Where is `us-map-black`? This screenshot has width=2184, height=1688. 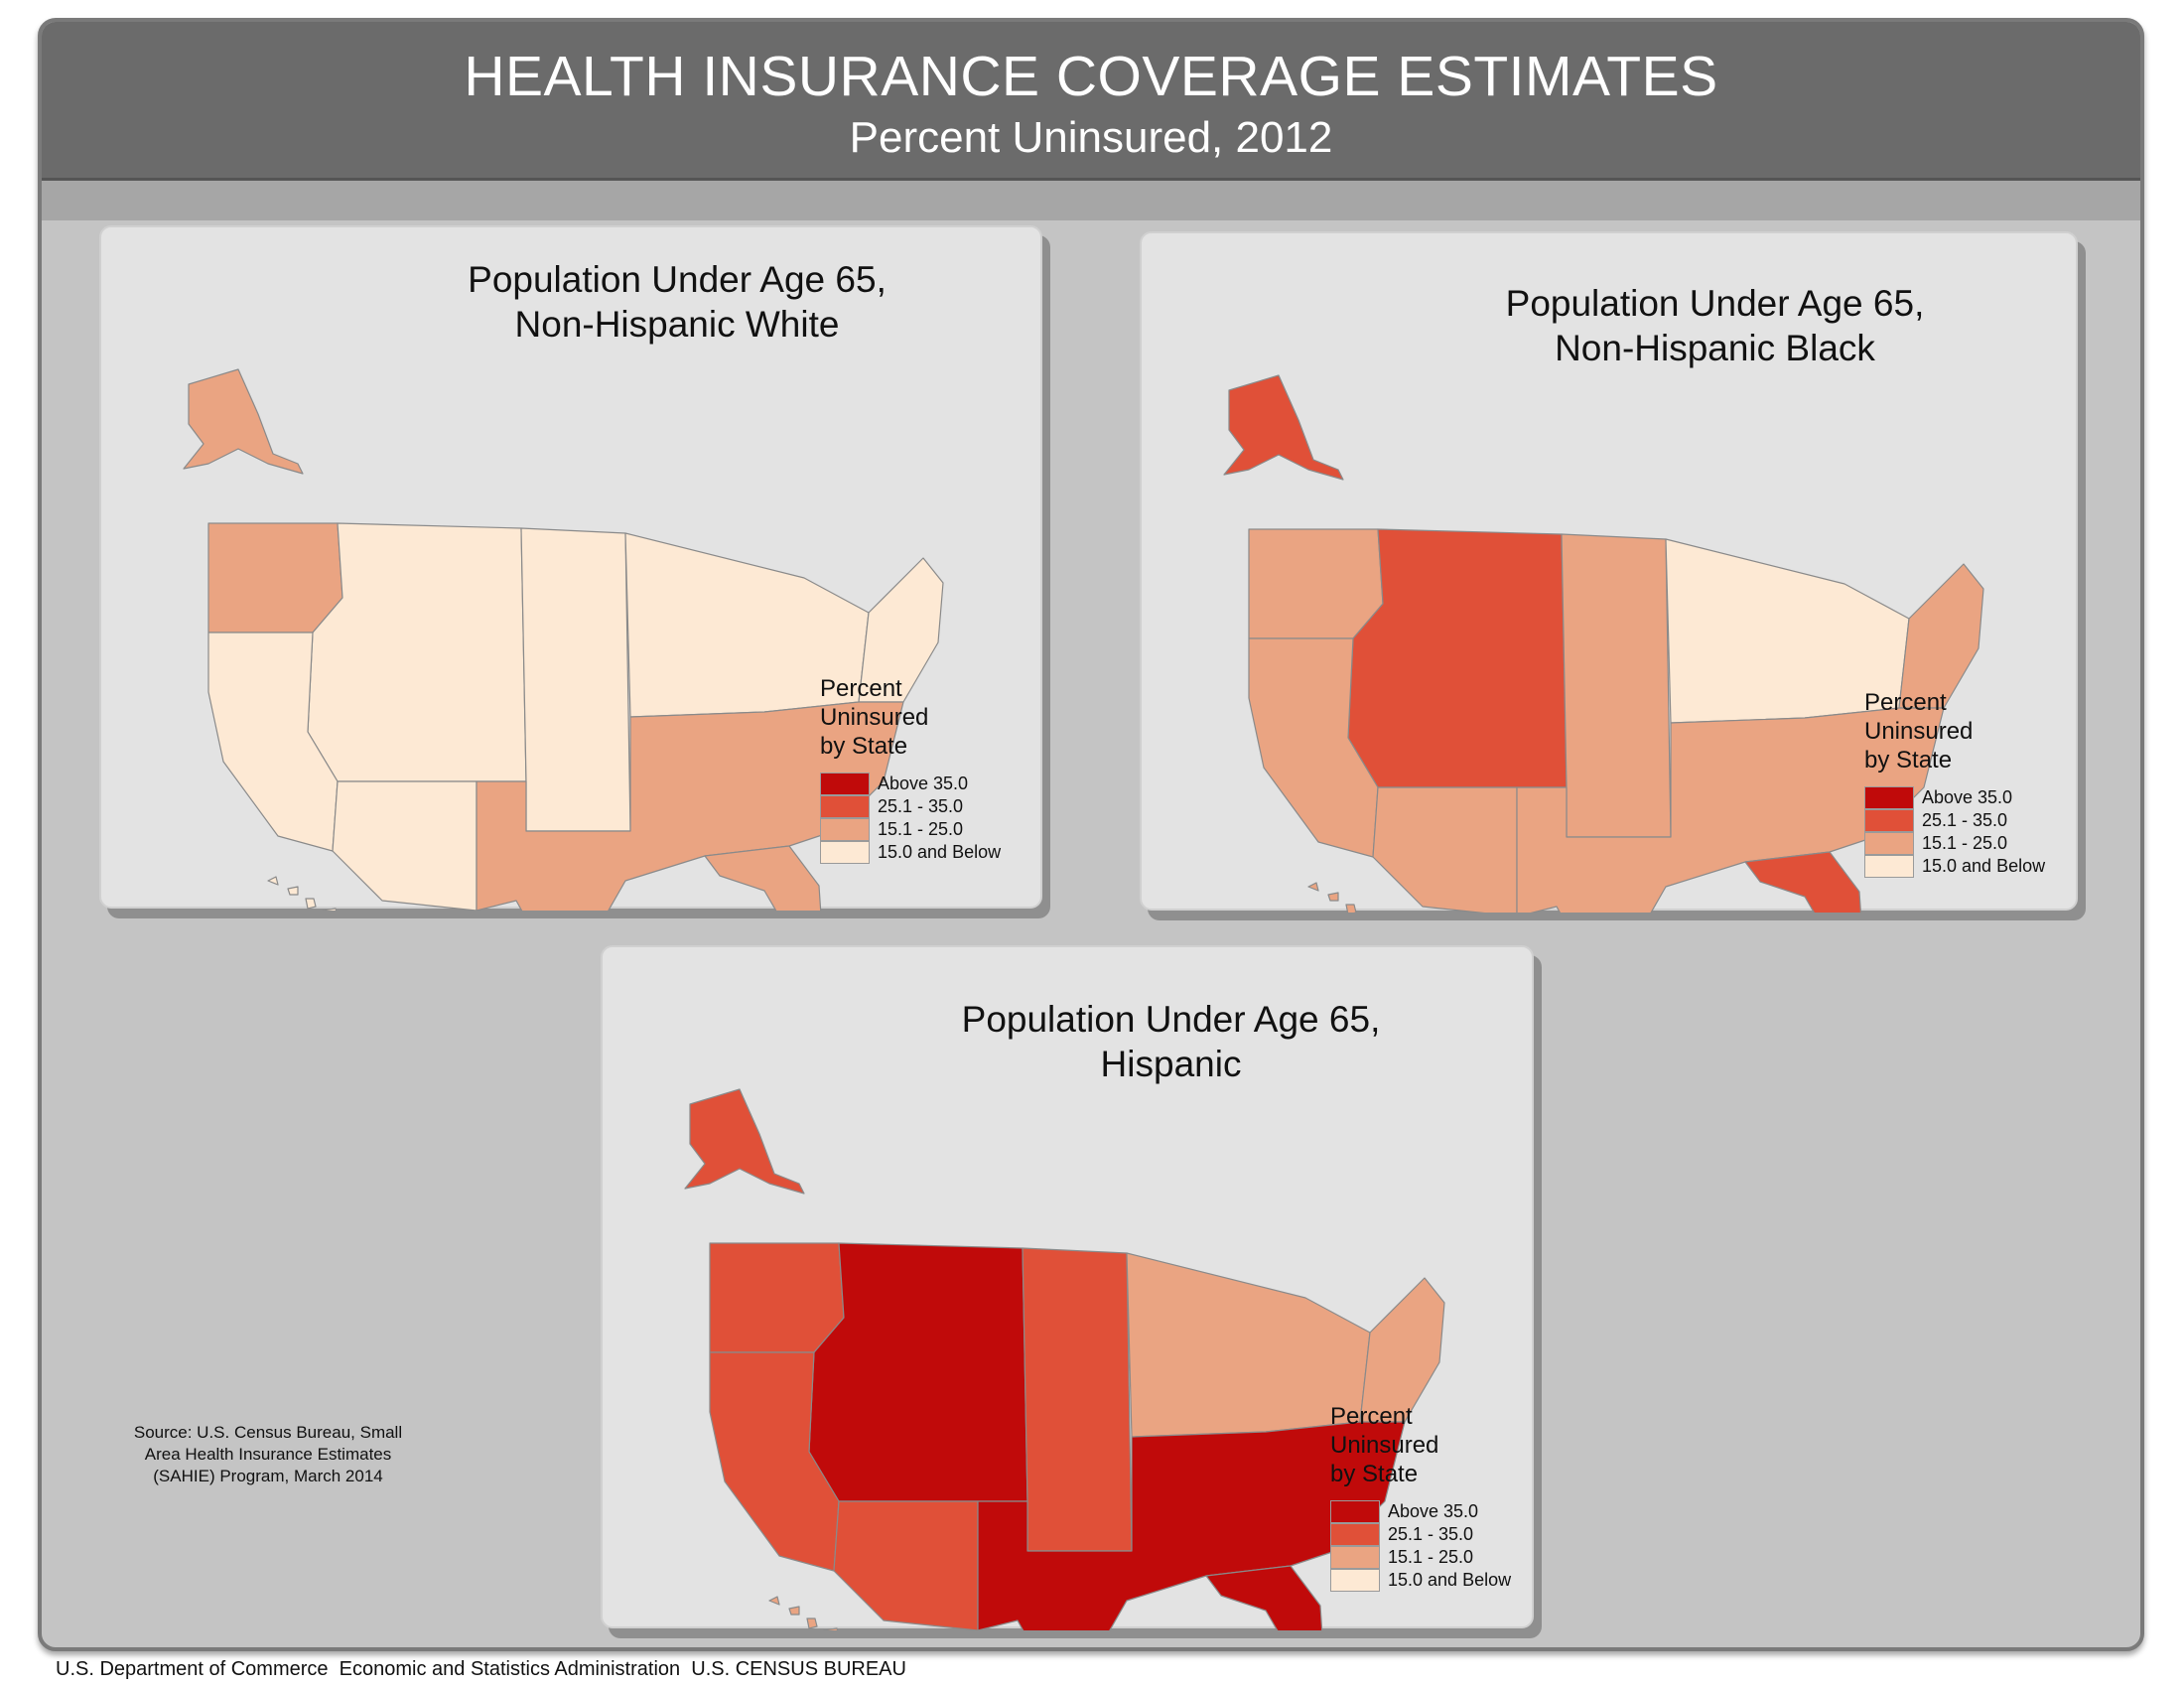 us-map-black is located at coordinates (1603, 643).